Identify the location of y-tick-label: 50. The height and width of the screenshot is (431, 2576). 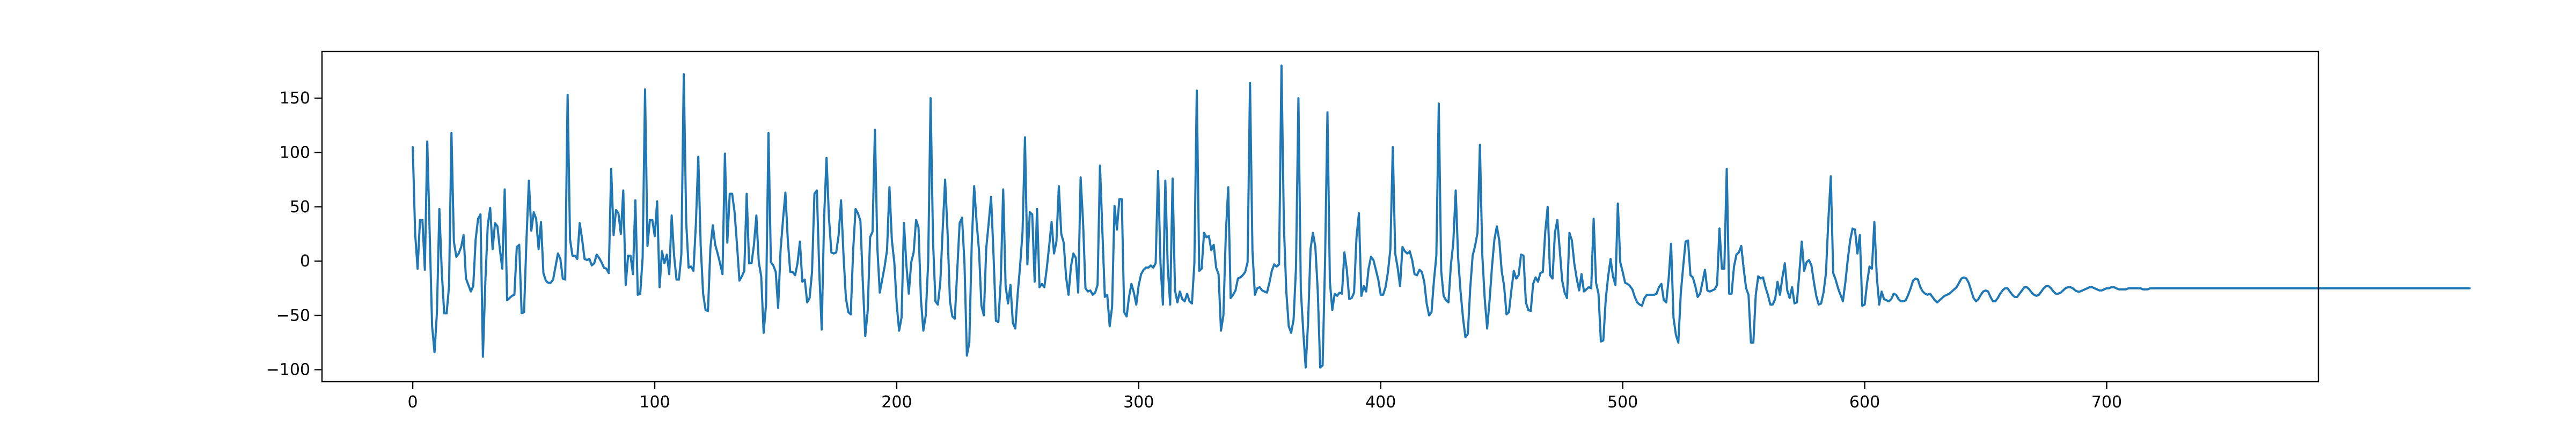
(300, 207).